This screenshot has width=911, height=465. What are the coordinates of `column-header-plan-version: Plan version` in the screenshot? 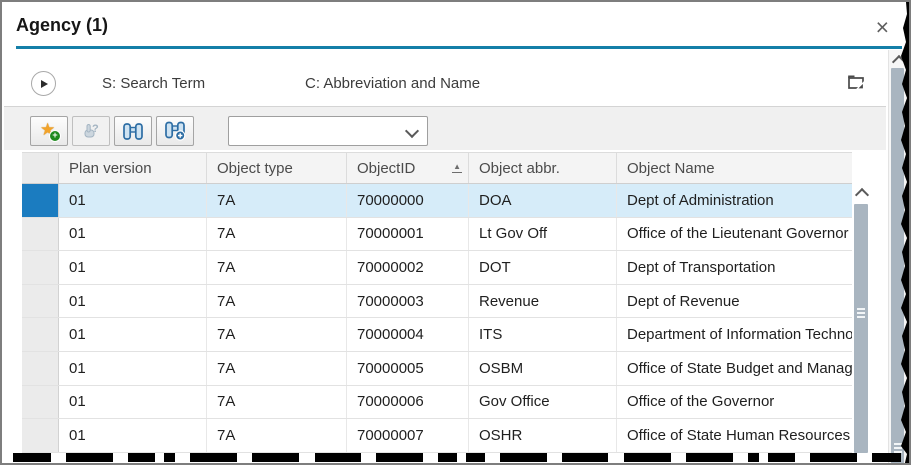 It's located at (133, 168).